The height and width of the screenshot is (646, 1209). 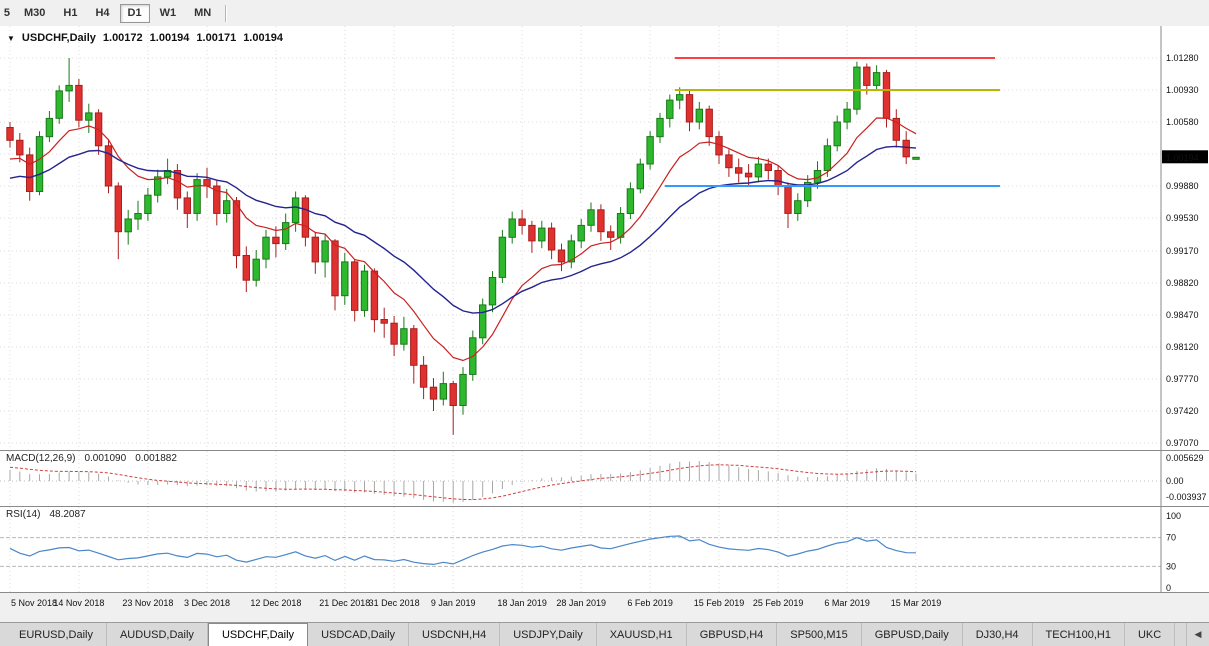 What do you see at coordinates (169, 38) in the screenshot?
I see `ohlc-high: 1.00194` at bounding box center [169, 38].